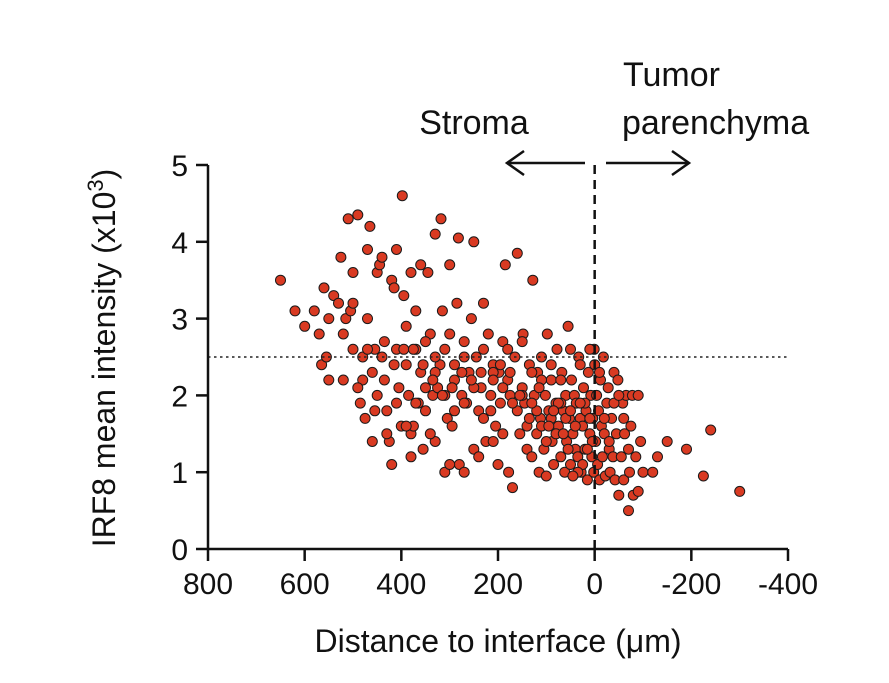 This screenshot has height=683, width=889. Describe the element at coordinates (715, 123) in the screenshot. I see `tumor-label-line2: parenchyma` at that location.